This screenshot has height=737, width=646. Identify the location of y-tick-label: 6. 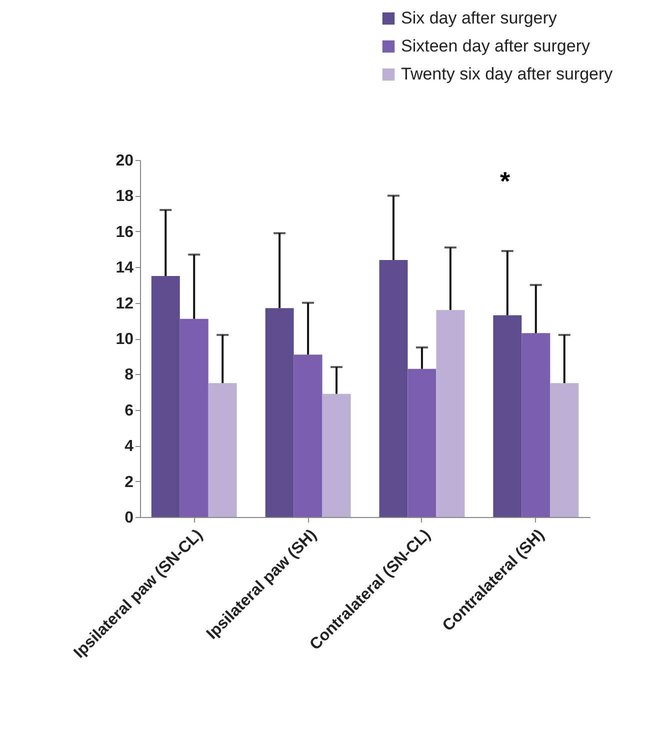
(129, 411).